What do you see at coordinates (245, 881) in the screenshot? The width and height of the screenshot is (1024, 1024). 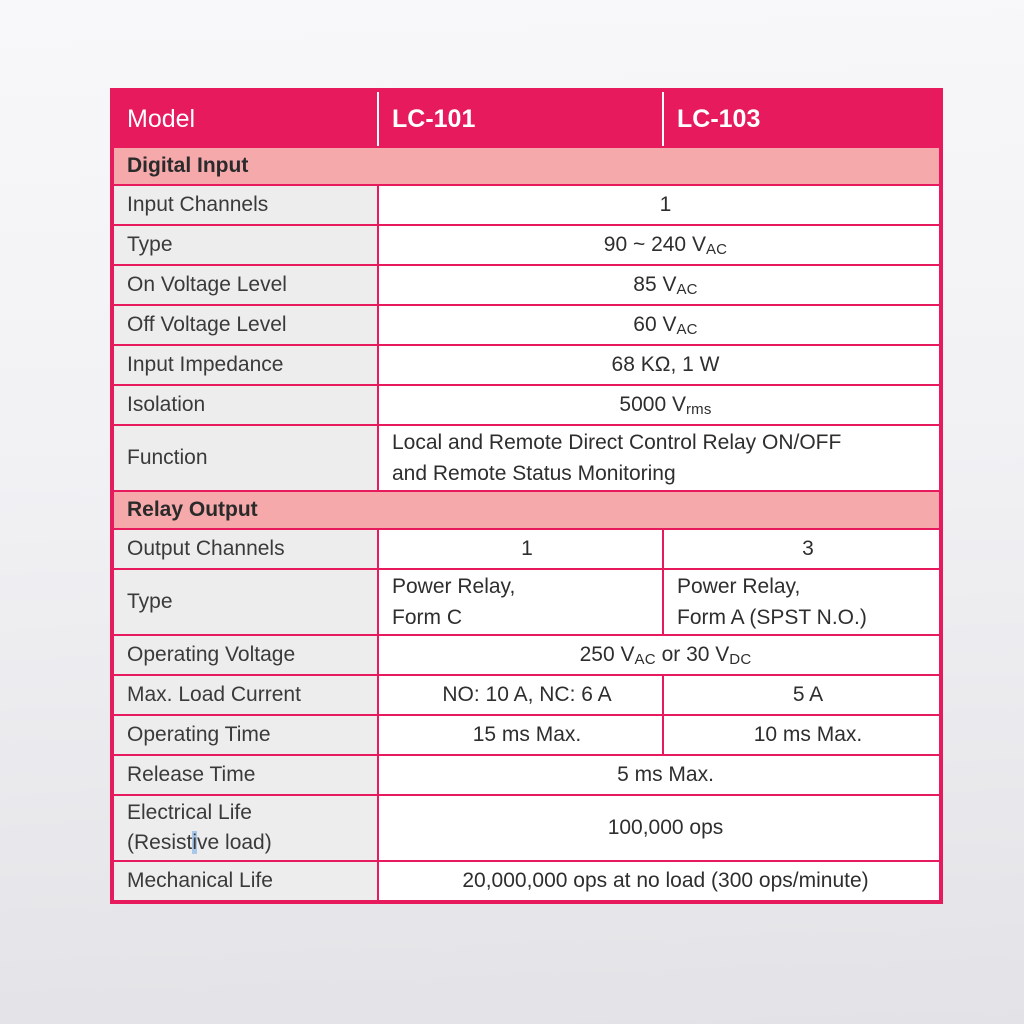 I see `row-label: Mechanical Life` at bounding box center [245, 881].